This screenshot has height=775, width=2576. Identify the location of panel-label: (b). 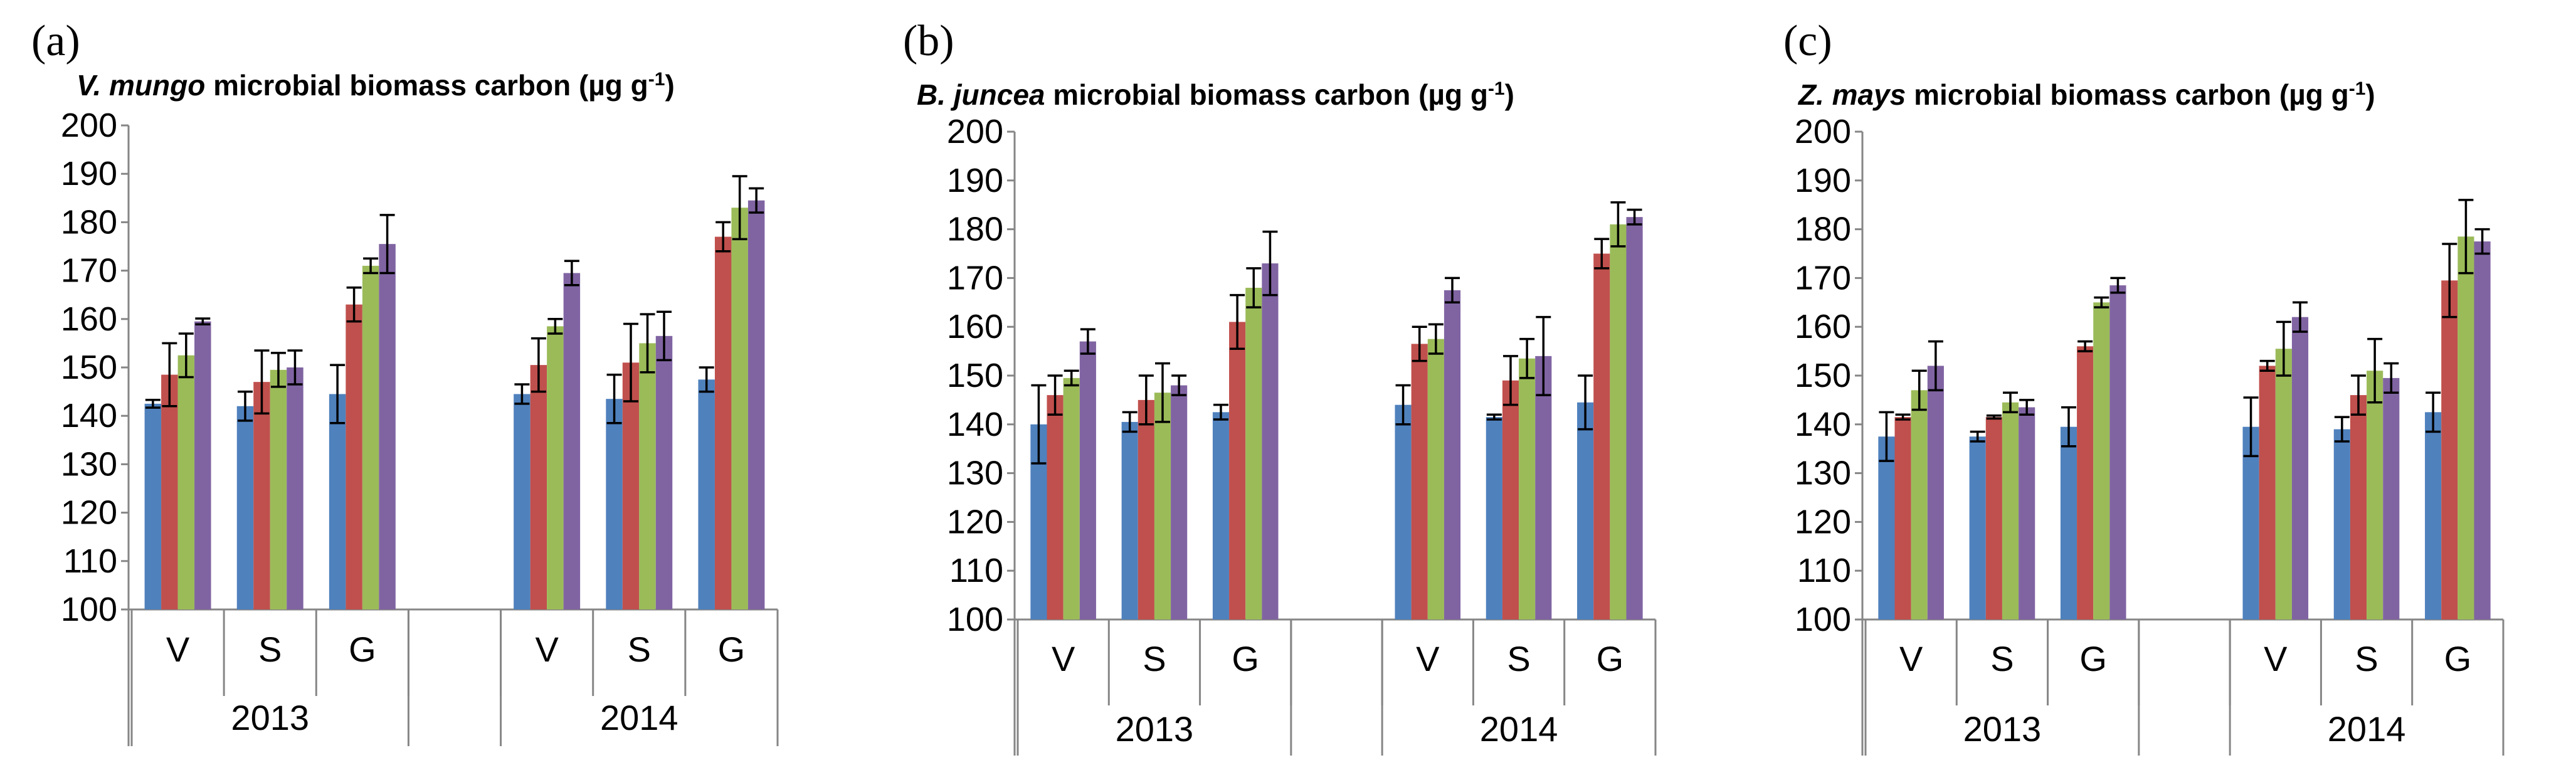
(929, 41).